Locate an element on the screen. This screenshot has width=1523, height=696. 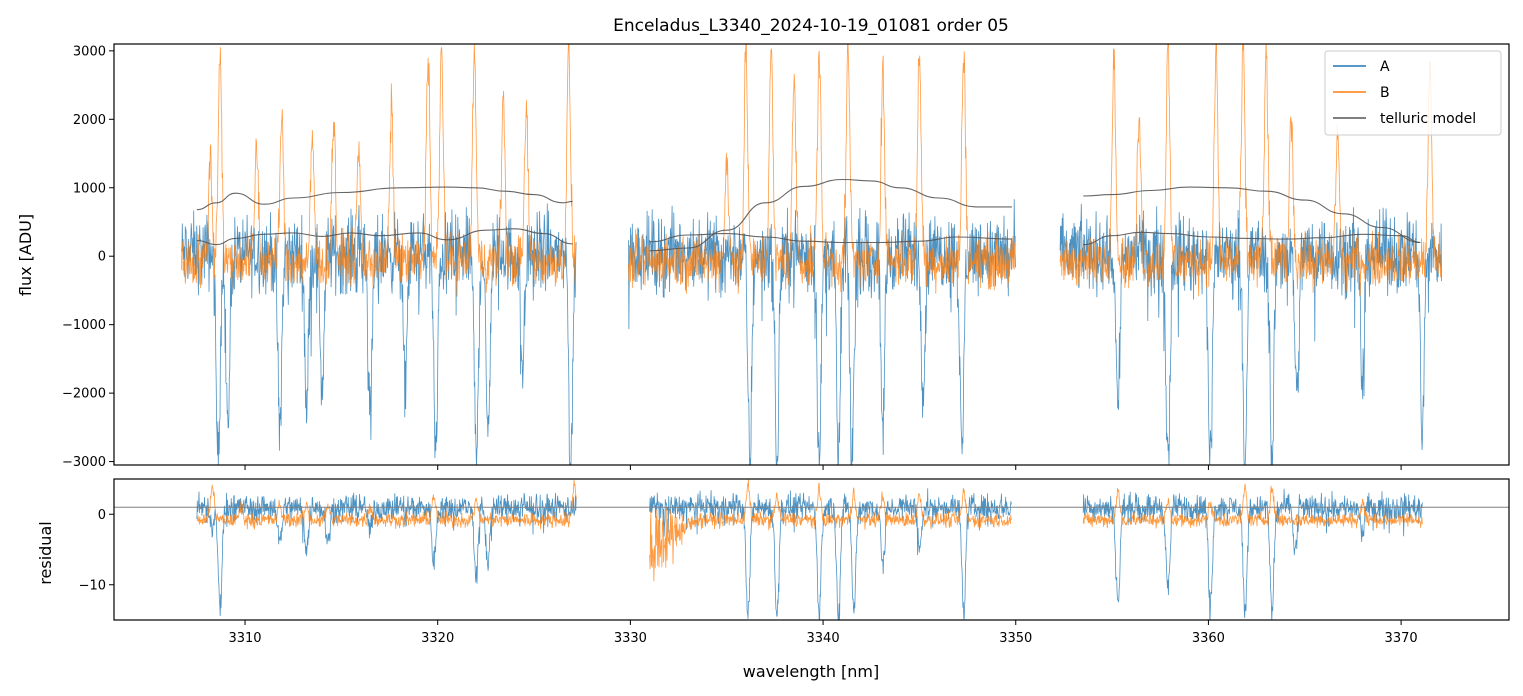
top-x-ticks is located at coordinates (823, 467).